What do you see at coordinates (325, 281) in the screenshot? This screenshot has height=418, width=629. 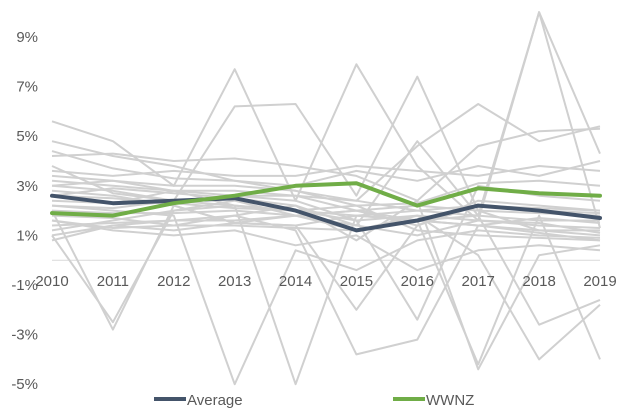 I see `x-axis-ticks: 2010 2011 2012 2013 2014 2015 2016 2017 2018 2019` at bounding box center [325, 281].